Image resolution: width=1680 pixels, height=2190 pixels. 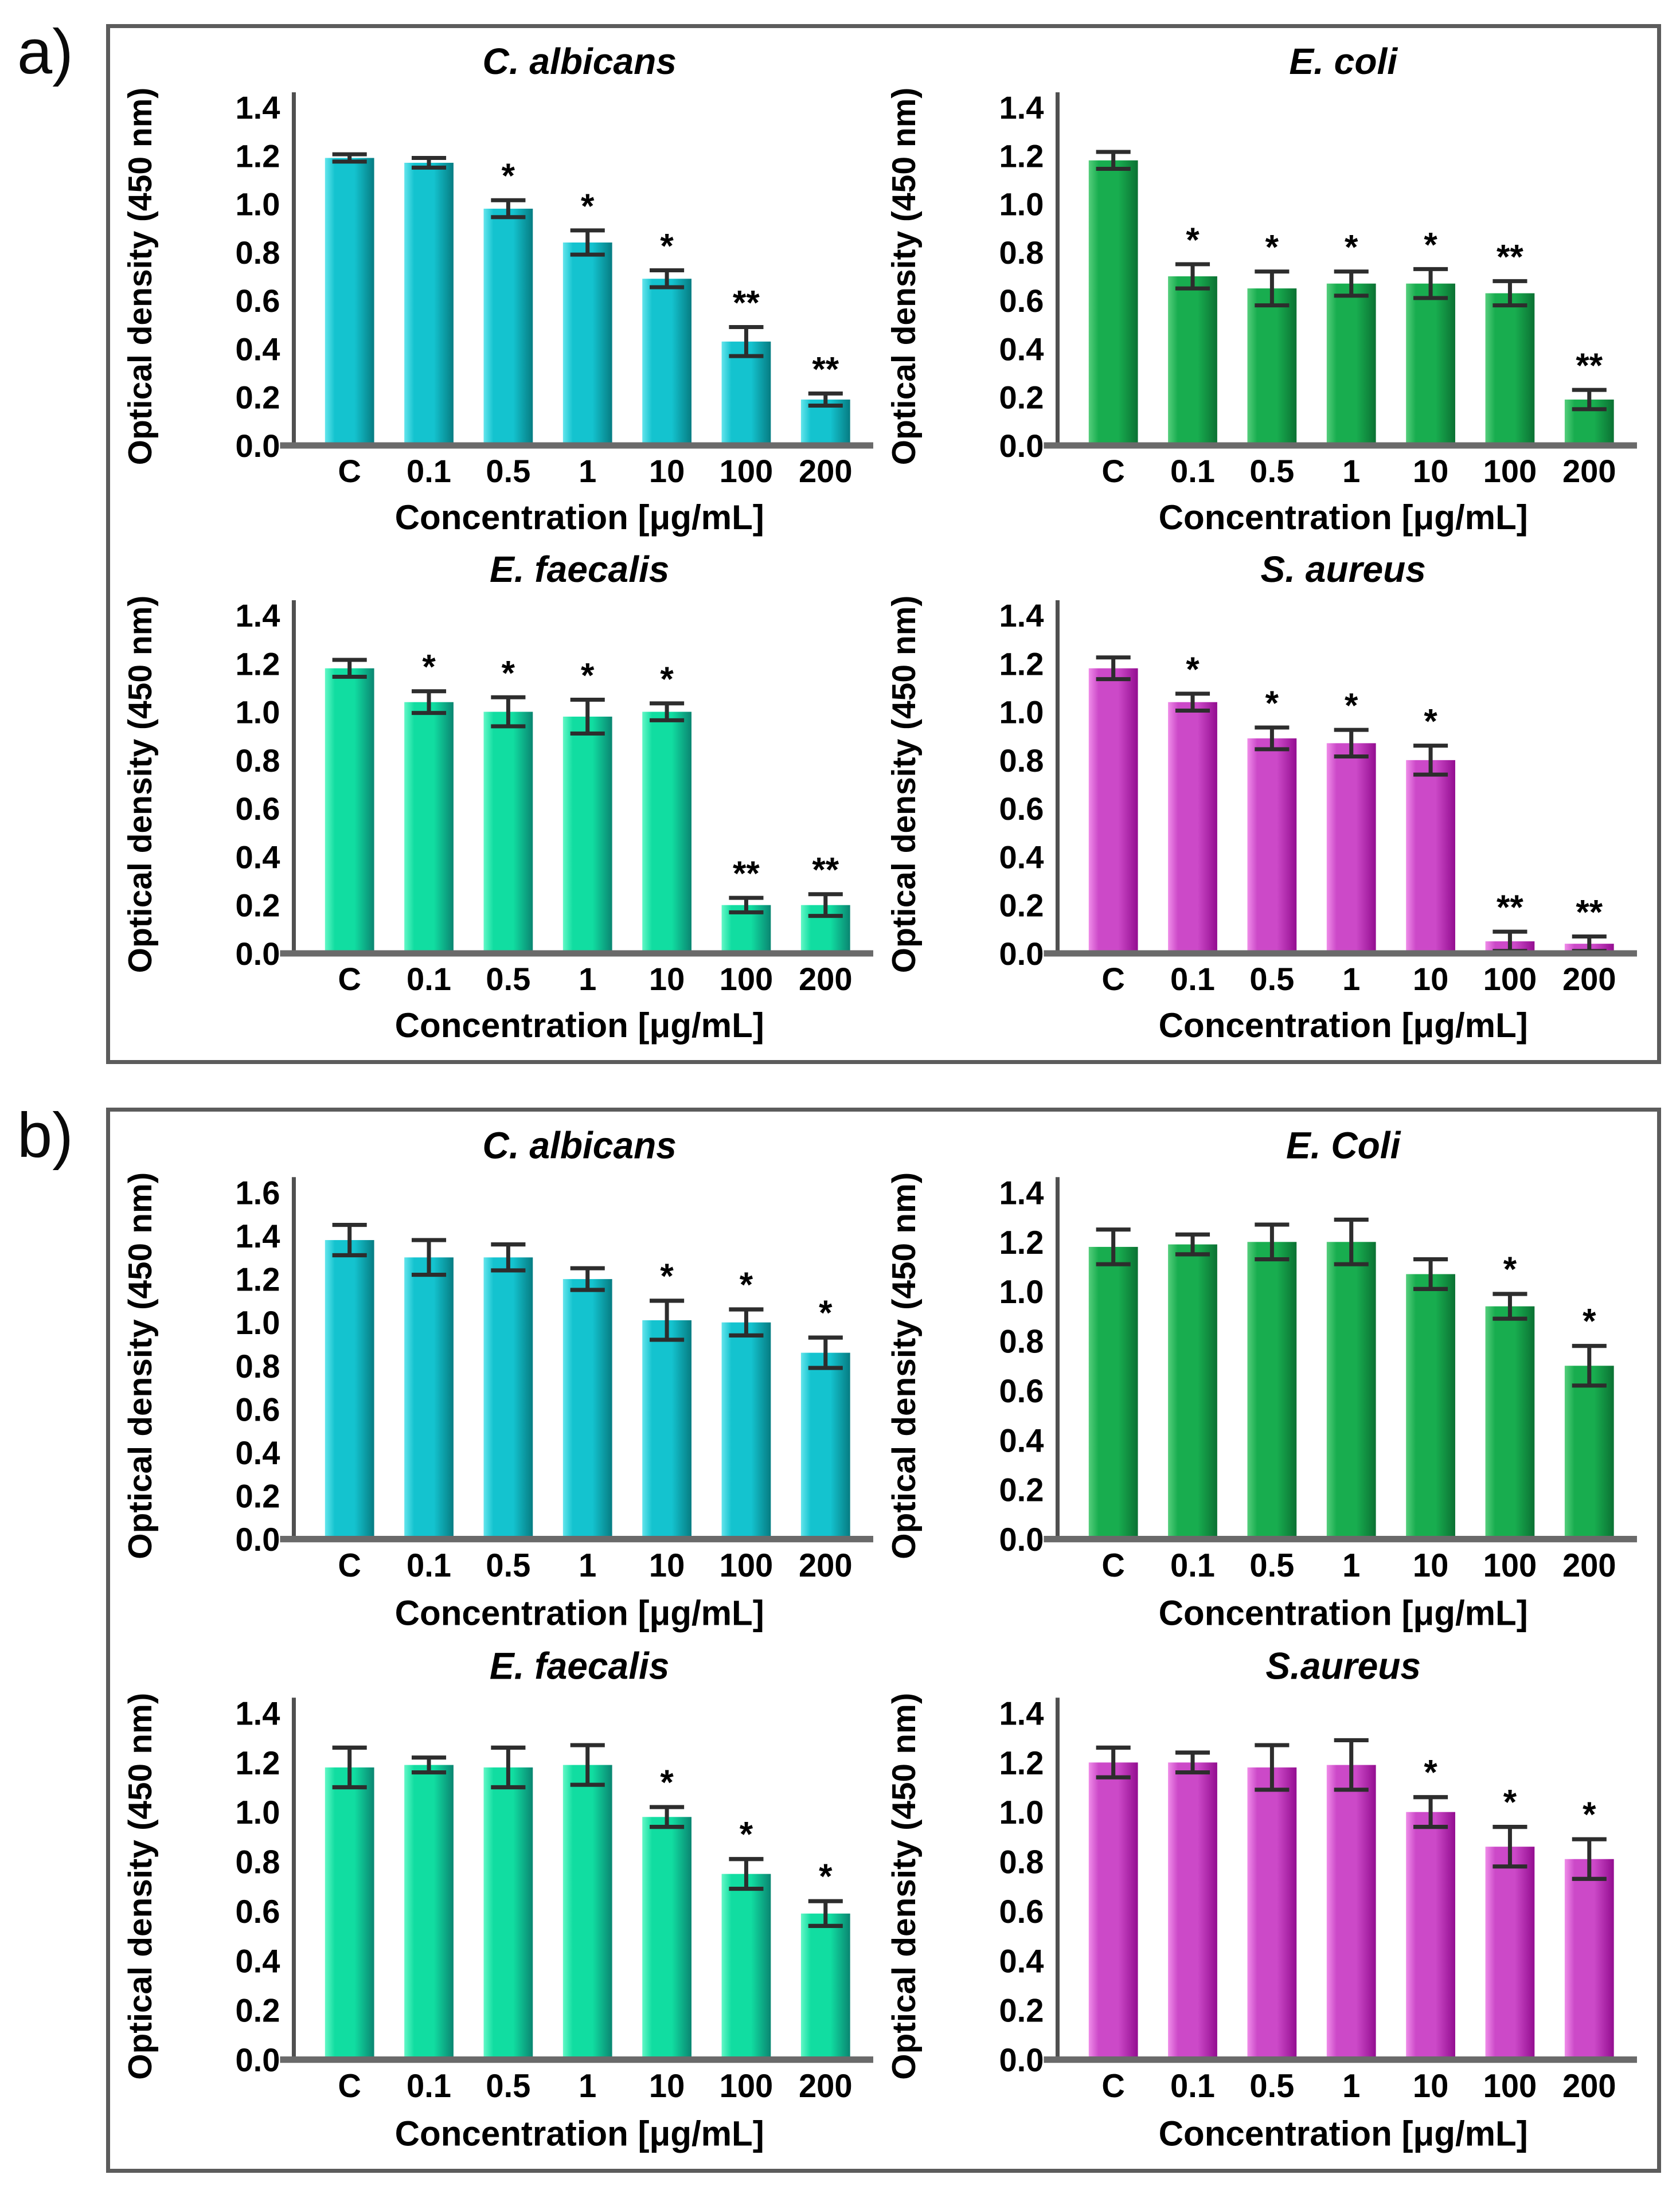 I want to click on x-tick-label: 1, so click(x=587, y=1566).